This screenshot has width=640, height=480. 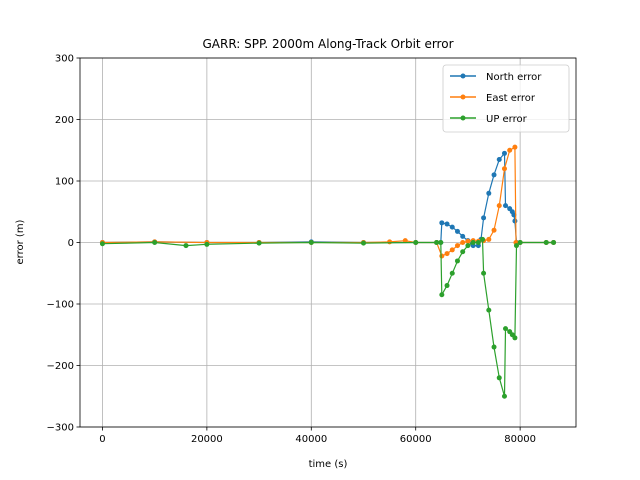 What do you see at coordinates (63, 244) in the screenshot?
I see `y-axis: −300 −200 −100 0 100 200 300` at bounding box center [63, 244].